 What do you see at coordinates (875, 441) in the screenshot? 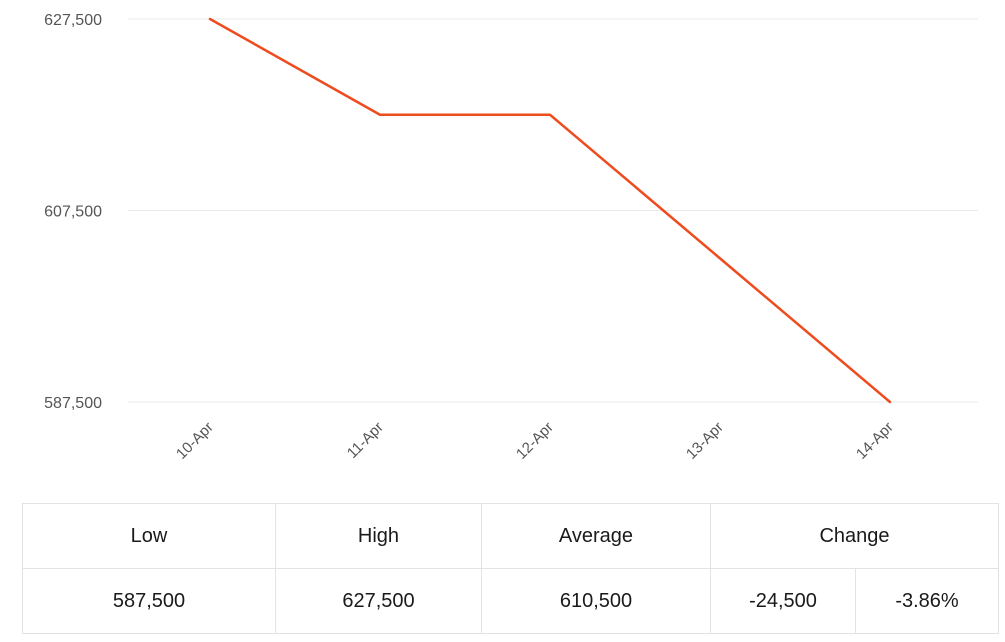
I see `x-tick-label: 14-Apr` at bounding box center [875, 441].